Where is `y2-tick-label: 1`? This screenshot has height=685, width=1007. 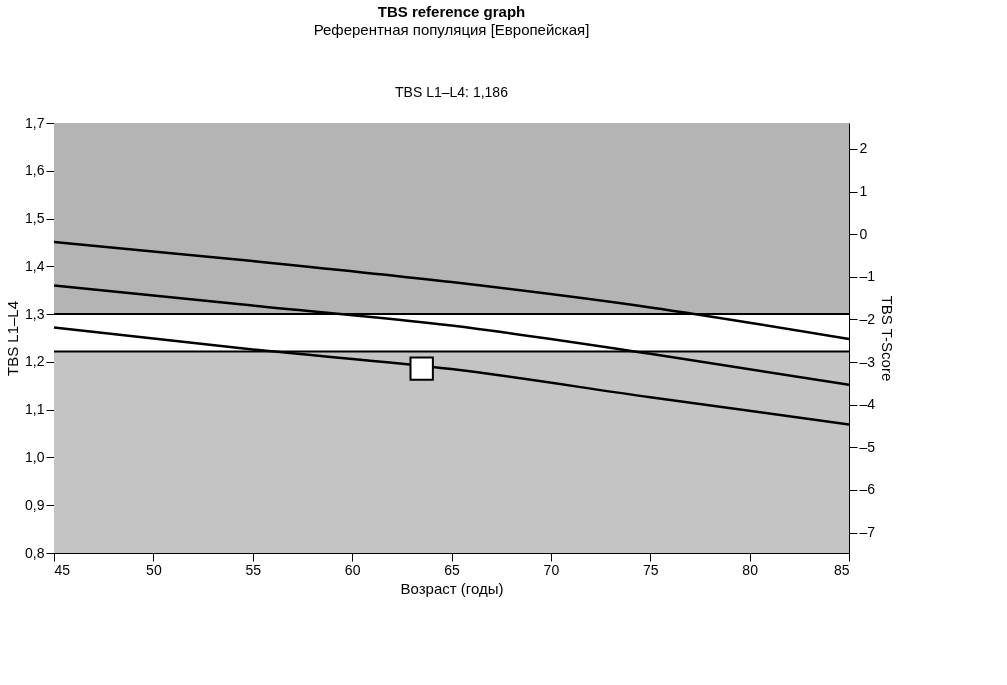
y2-tick-label: 1 is located at coordinates (863, 191).